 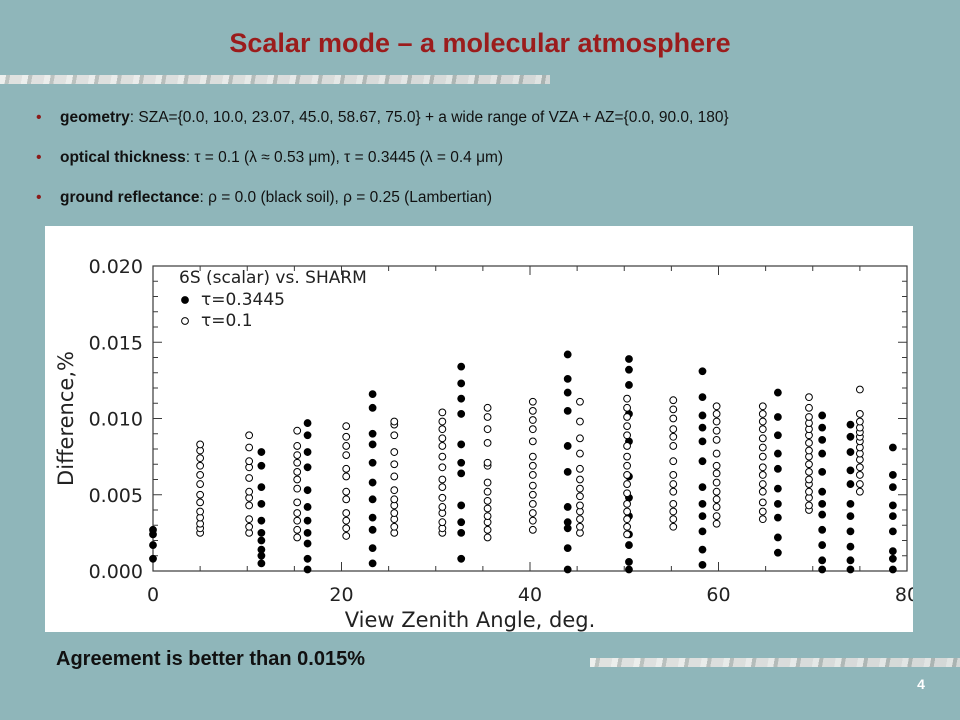 I want to click on x-tick-label: 80, so click(x=904, y=595).